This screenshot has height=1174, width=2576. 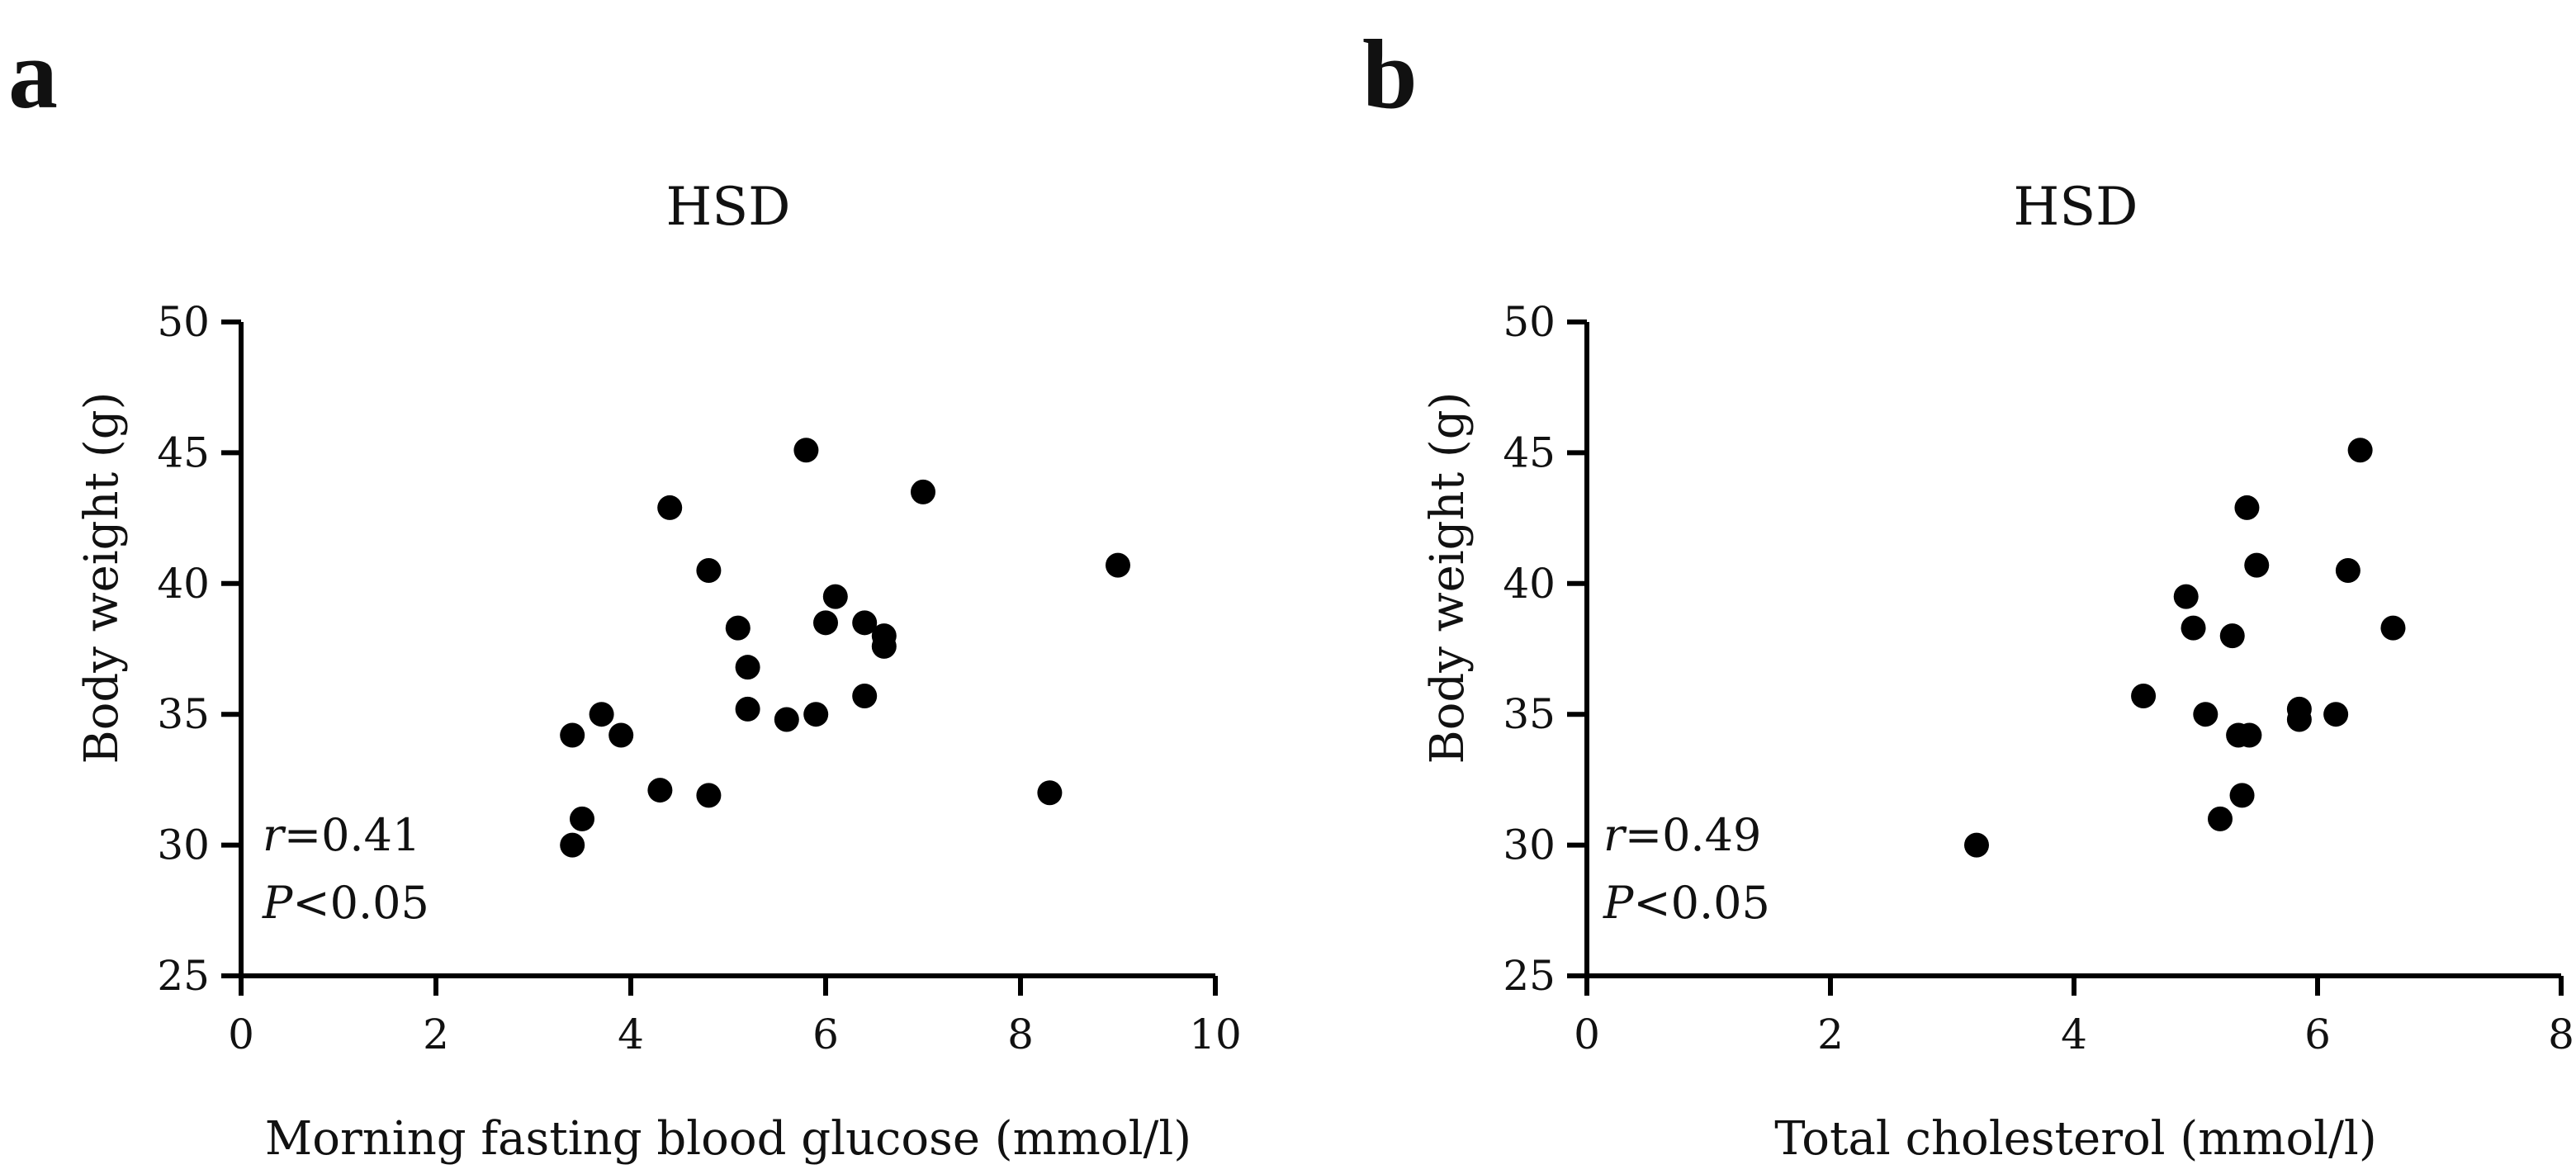 What do you see at coordinates (1390, 74) in the screenshot?
I see `panel-letter-b: b` at bounding box center [1390, 74].